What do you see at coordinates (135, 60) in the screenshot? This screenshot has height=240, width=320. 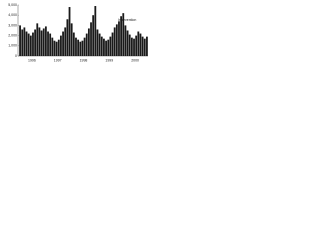 I see `x-tick-label: 2000` at bounding box center [135, 60].